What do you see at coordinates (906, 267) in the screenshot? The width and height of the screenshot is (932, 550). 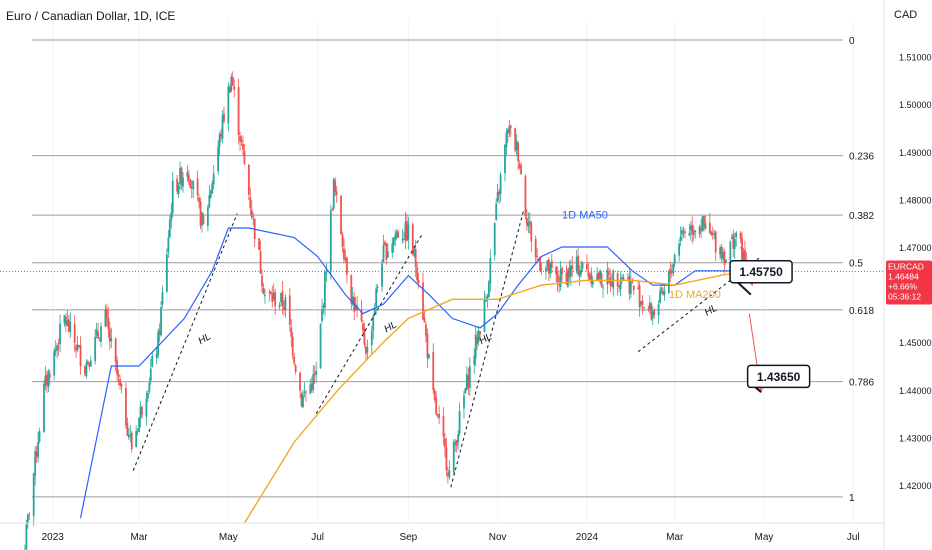 I see `price-tag-symbol: EURCAD` at bounding box center [906, 267].